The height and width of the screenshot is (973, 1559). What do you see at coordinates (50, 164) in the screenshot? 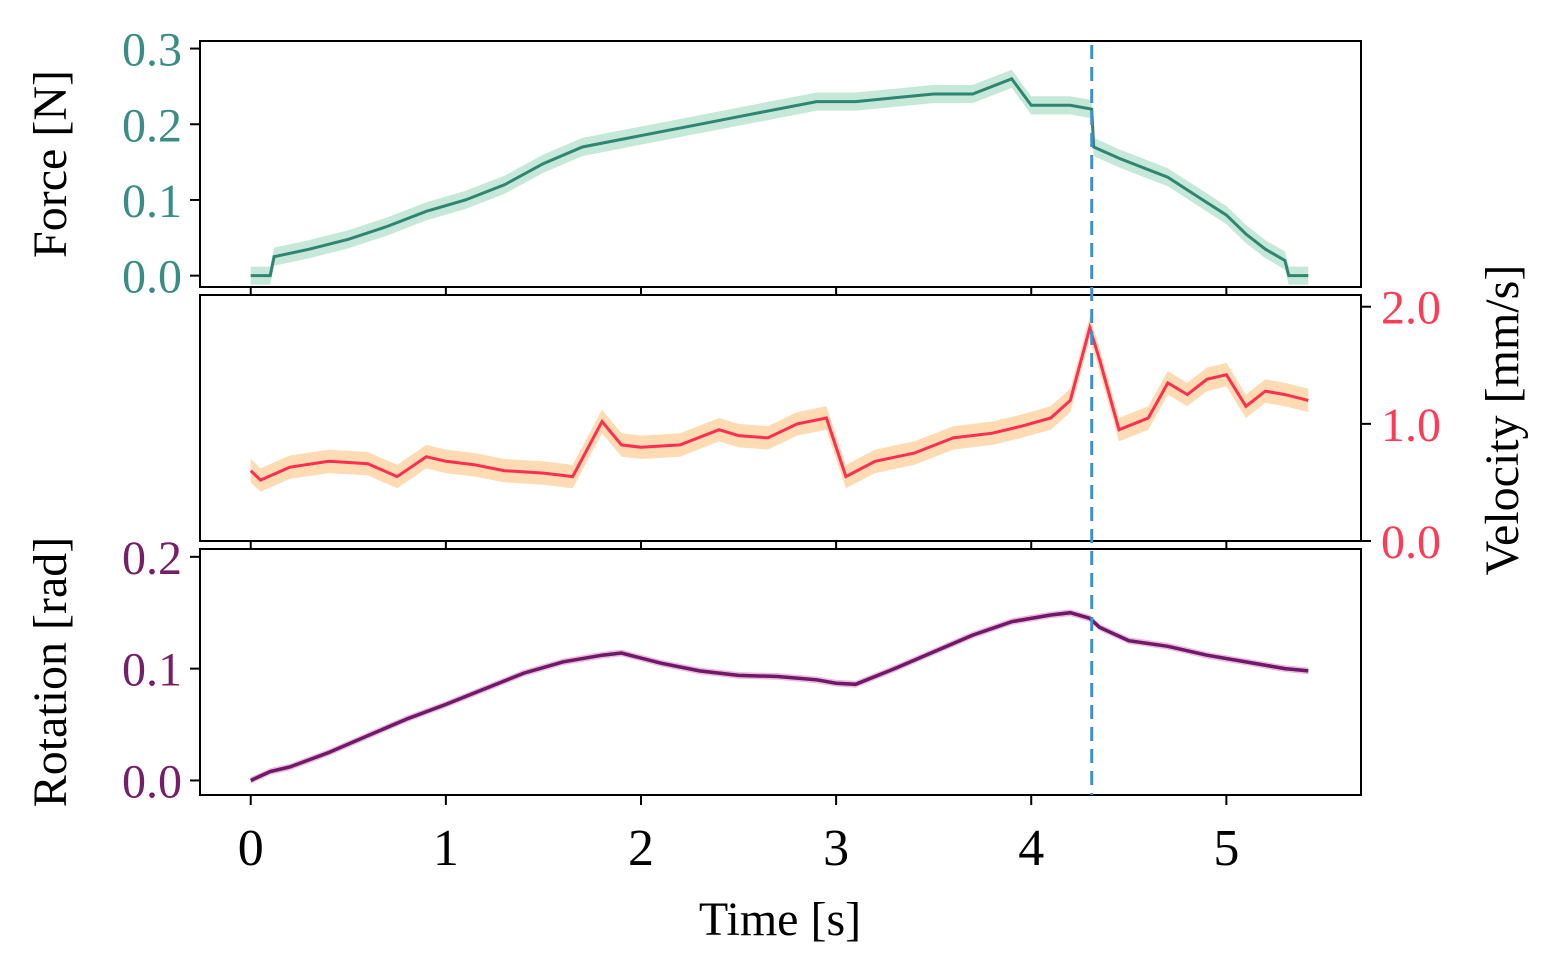
I see `force-axis-label: Force [N]` at bounding box center [50, 164].